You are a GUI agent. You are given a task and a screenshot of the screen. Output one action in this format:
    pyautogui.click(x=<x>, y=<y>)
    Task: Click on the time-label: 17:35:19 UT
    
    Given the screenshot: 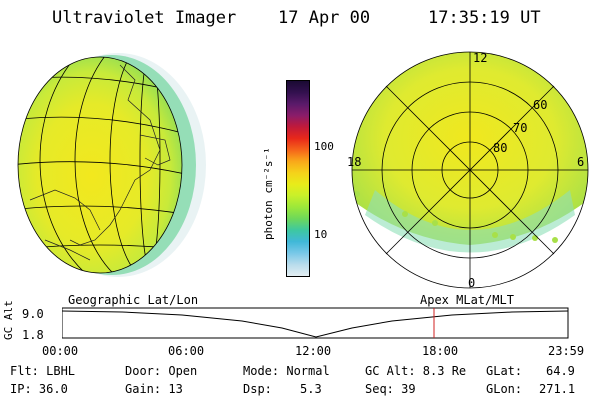 What is the action you would take?
    pyautogui.click(x=484, y=18)
    